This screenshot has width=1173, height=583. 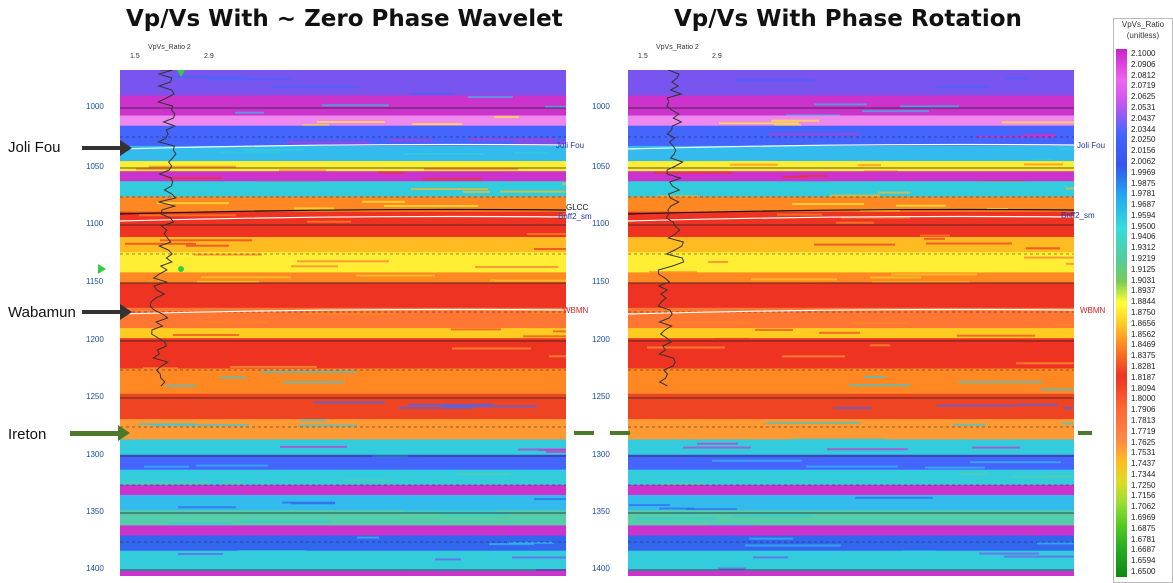 What do you see at coordinates (1143, 205) in the screenshot?
I see `colorbar-value: 1.9687` at bounding box center [1143, 205].